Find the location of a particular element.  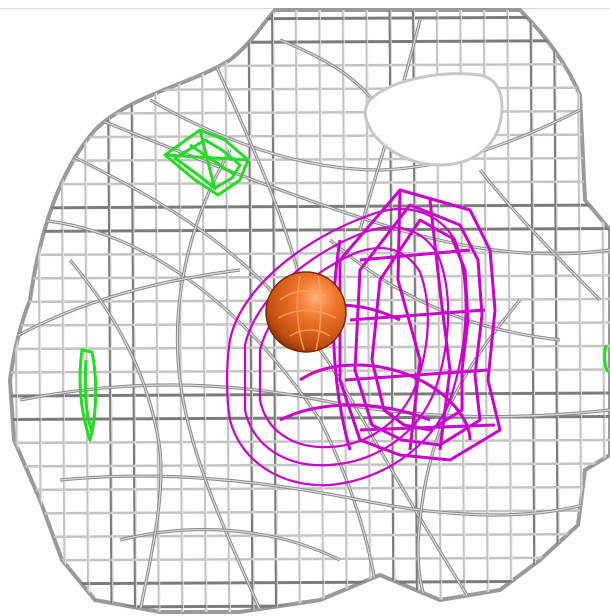

mesh-hole is located at coordinates (433, 119).